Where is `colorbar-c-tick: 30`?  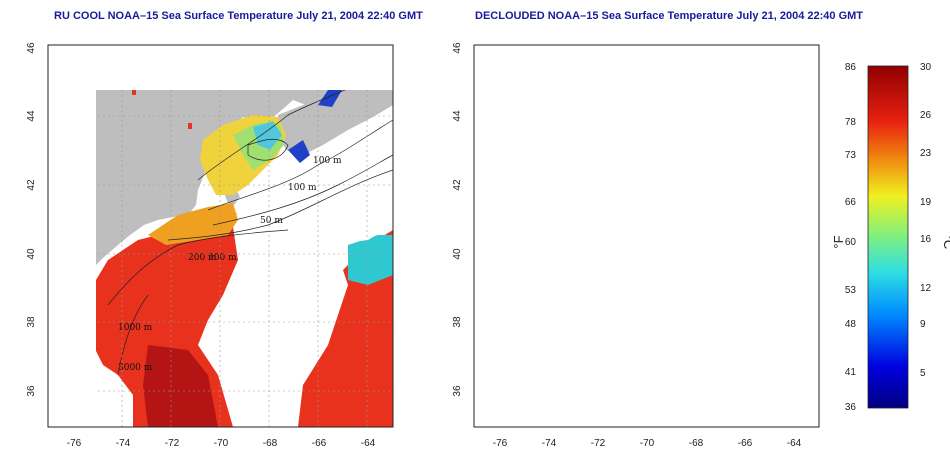
colorbar-c-tick: 30 is located at coordinates (926, 67).